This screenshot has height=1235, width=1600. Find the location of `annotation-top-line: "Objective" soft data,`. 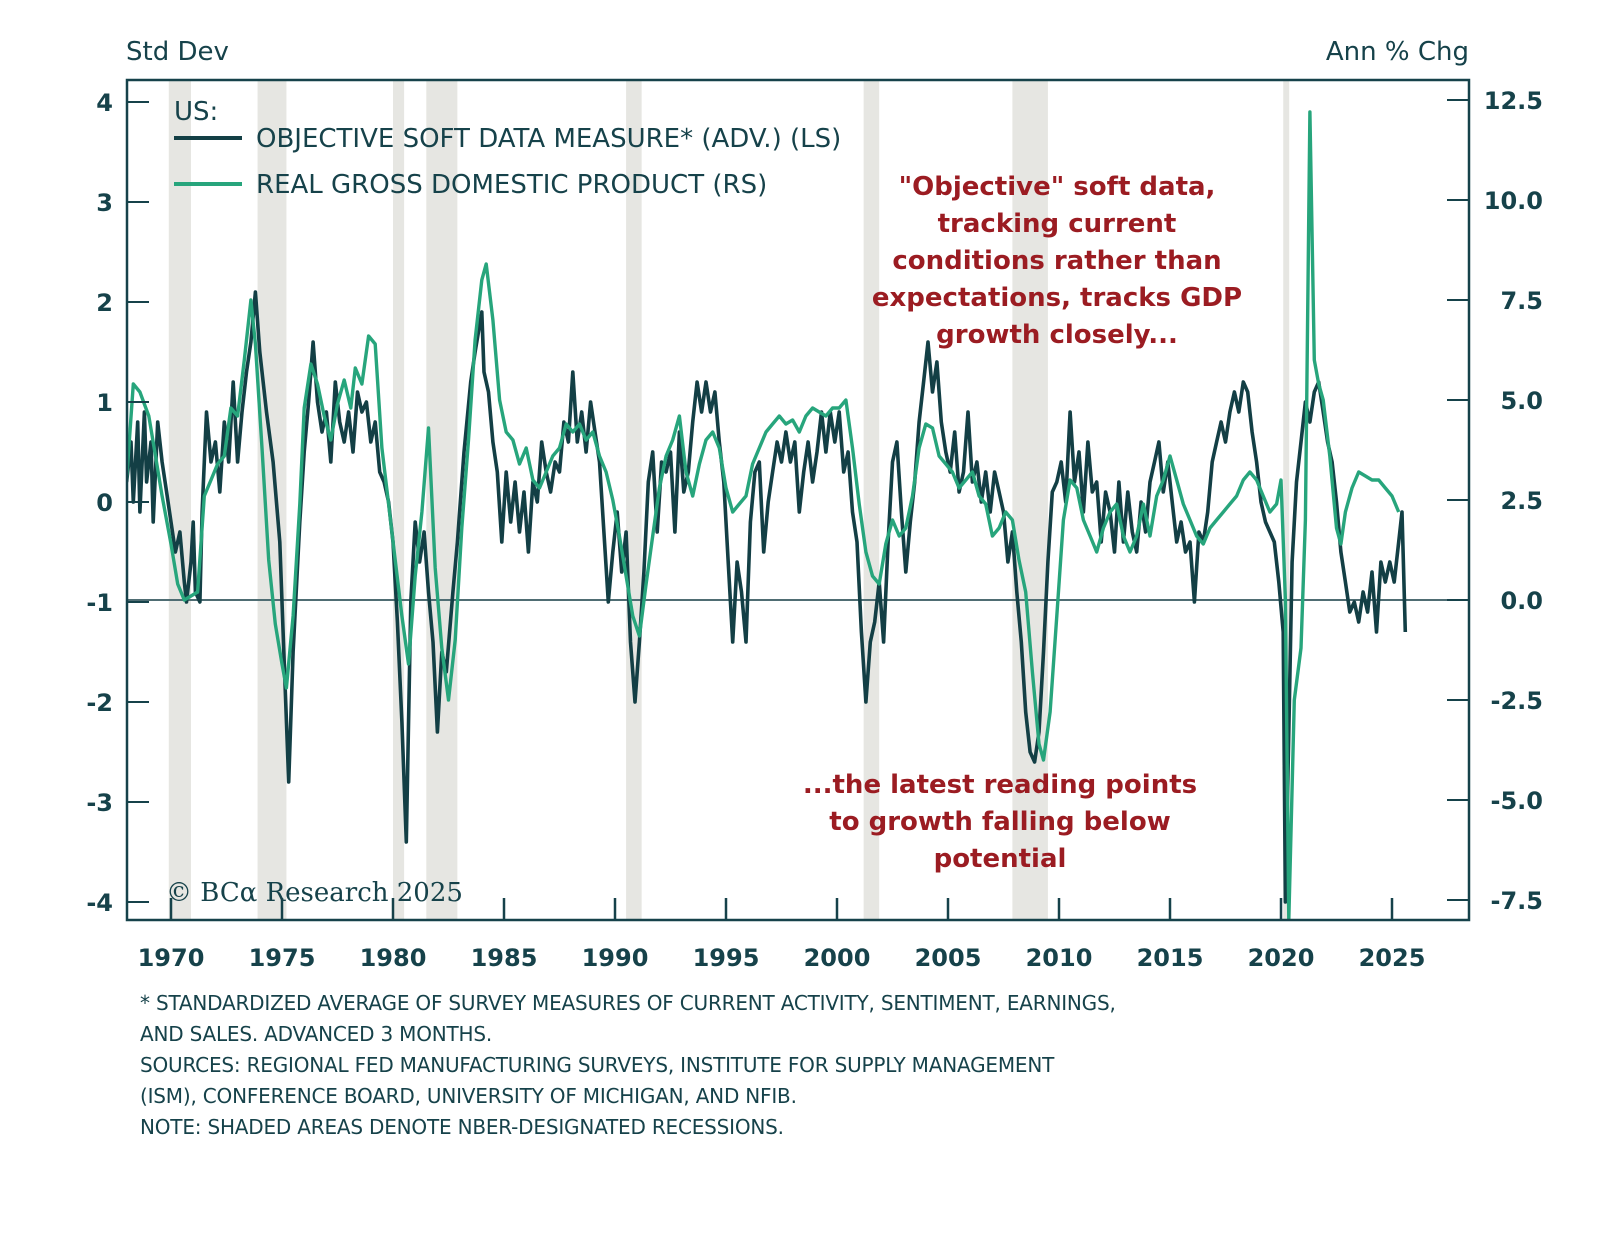

annotation-top-line: "Objective" soft data, is located at coordinates (1057, 187).